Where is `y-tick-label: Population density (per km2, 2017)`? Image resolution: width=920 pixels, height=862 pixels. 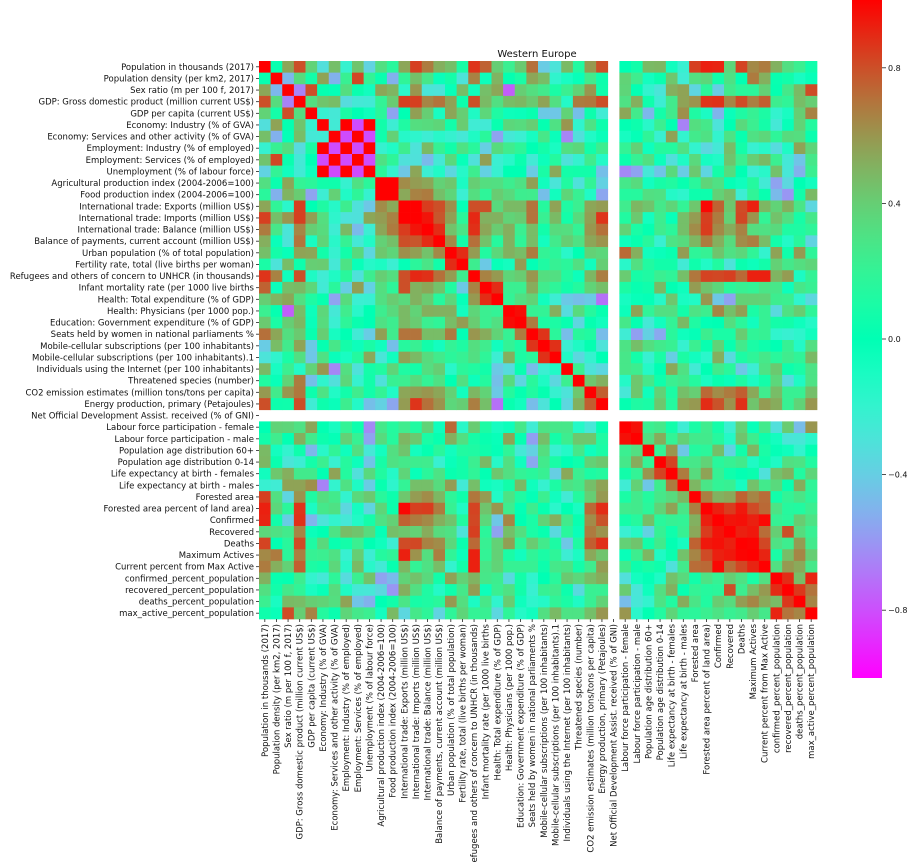
y-tick-label: Population density (per km2, 2017) is located at coordinates (179, 79).